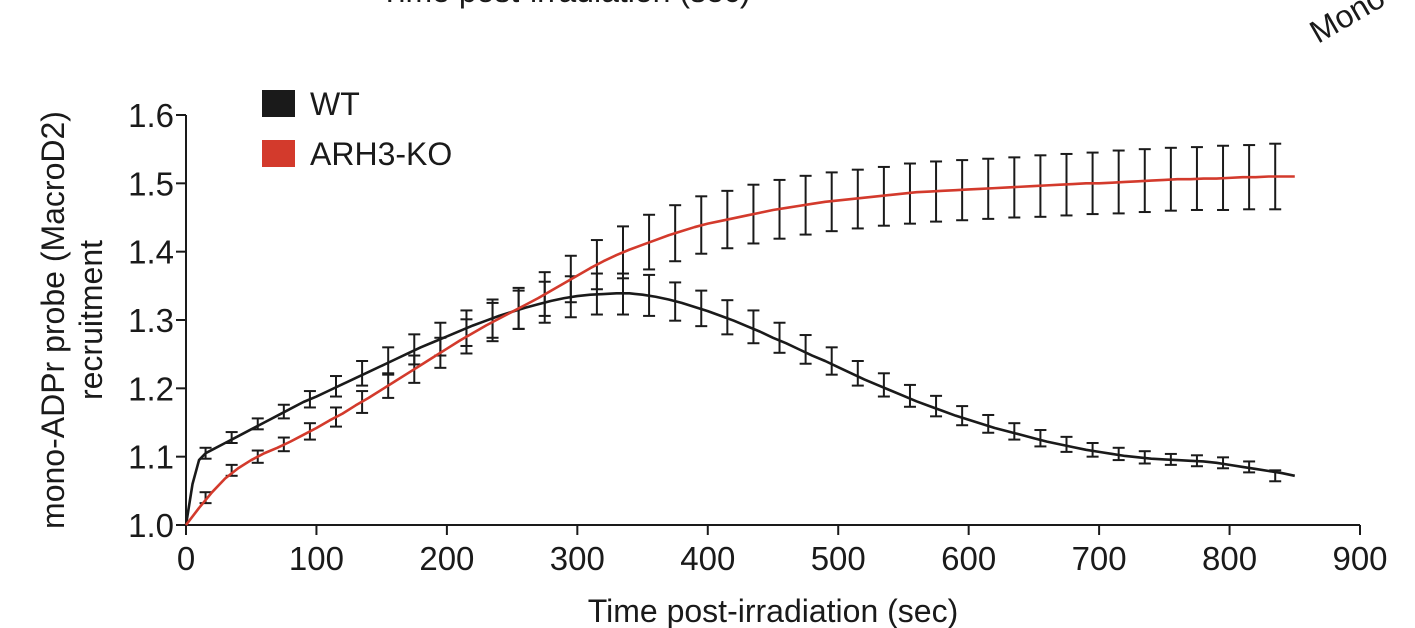  I want to click on y-axis-ticks: 1.0 1.1 1.2 1.3 1.4 1.5 1.6, so click(157, 320).